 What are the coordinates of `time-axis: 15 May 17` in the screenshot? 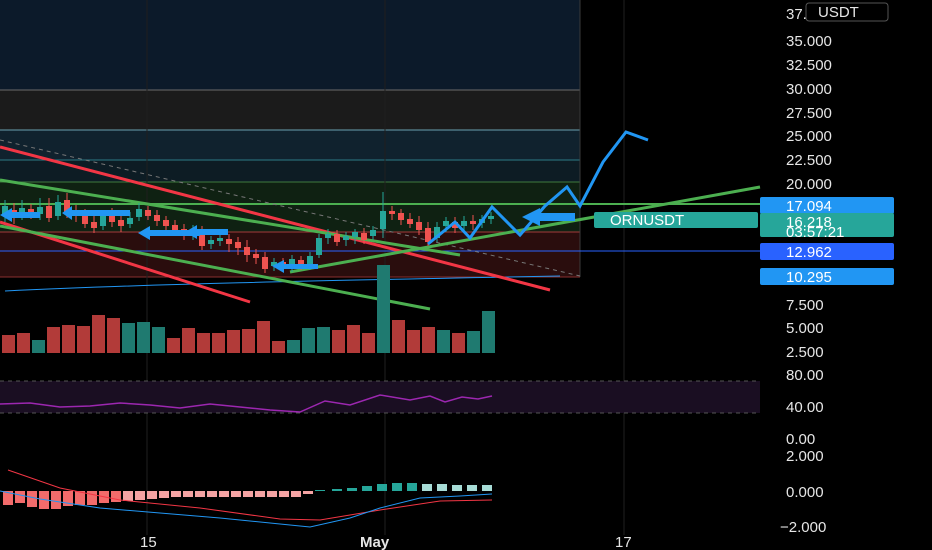 It's located at (386, 542).